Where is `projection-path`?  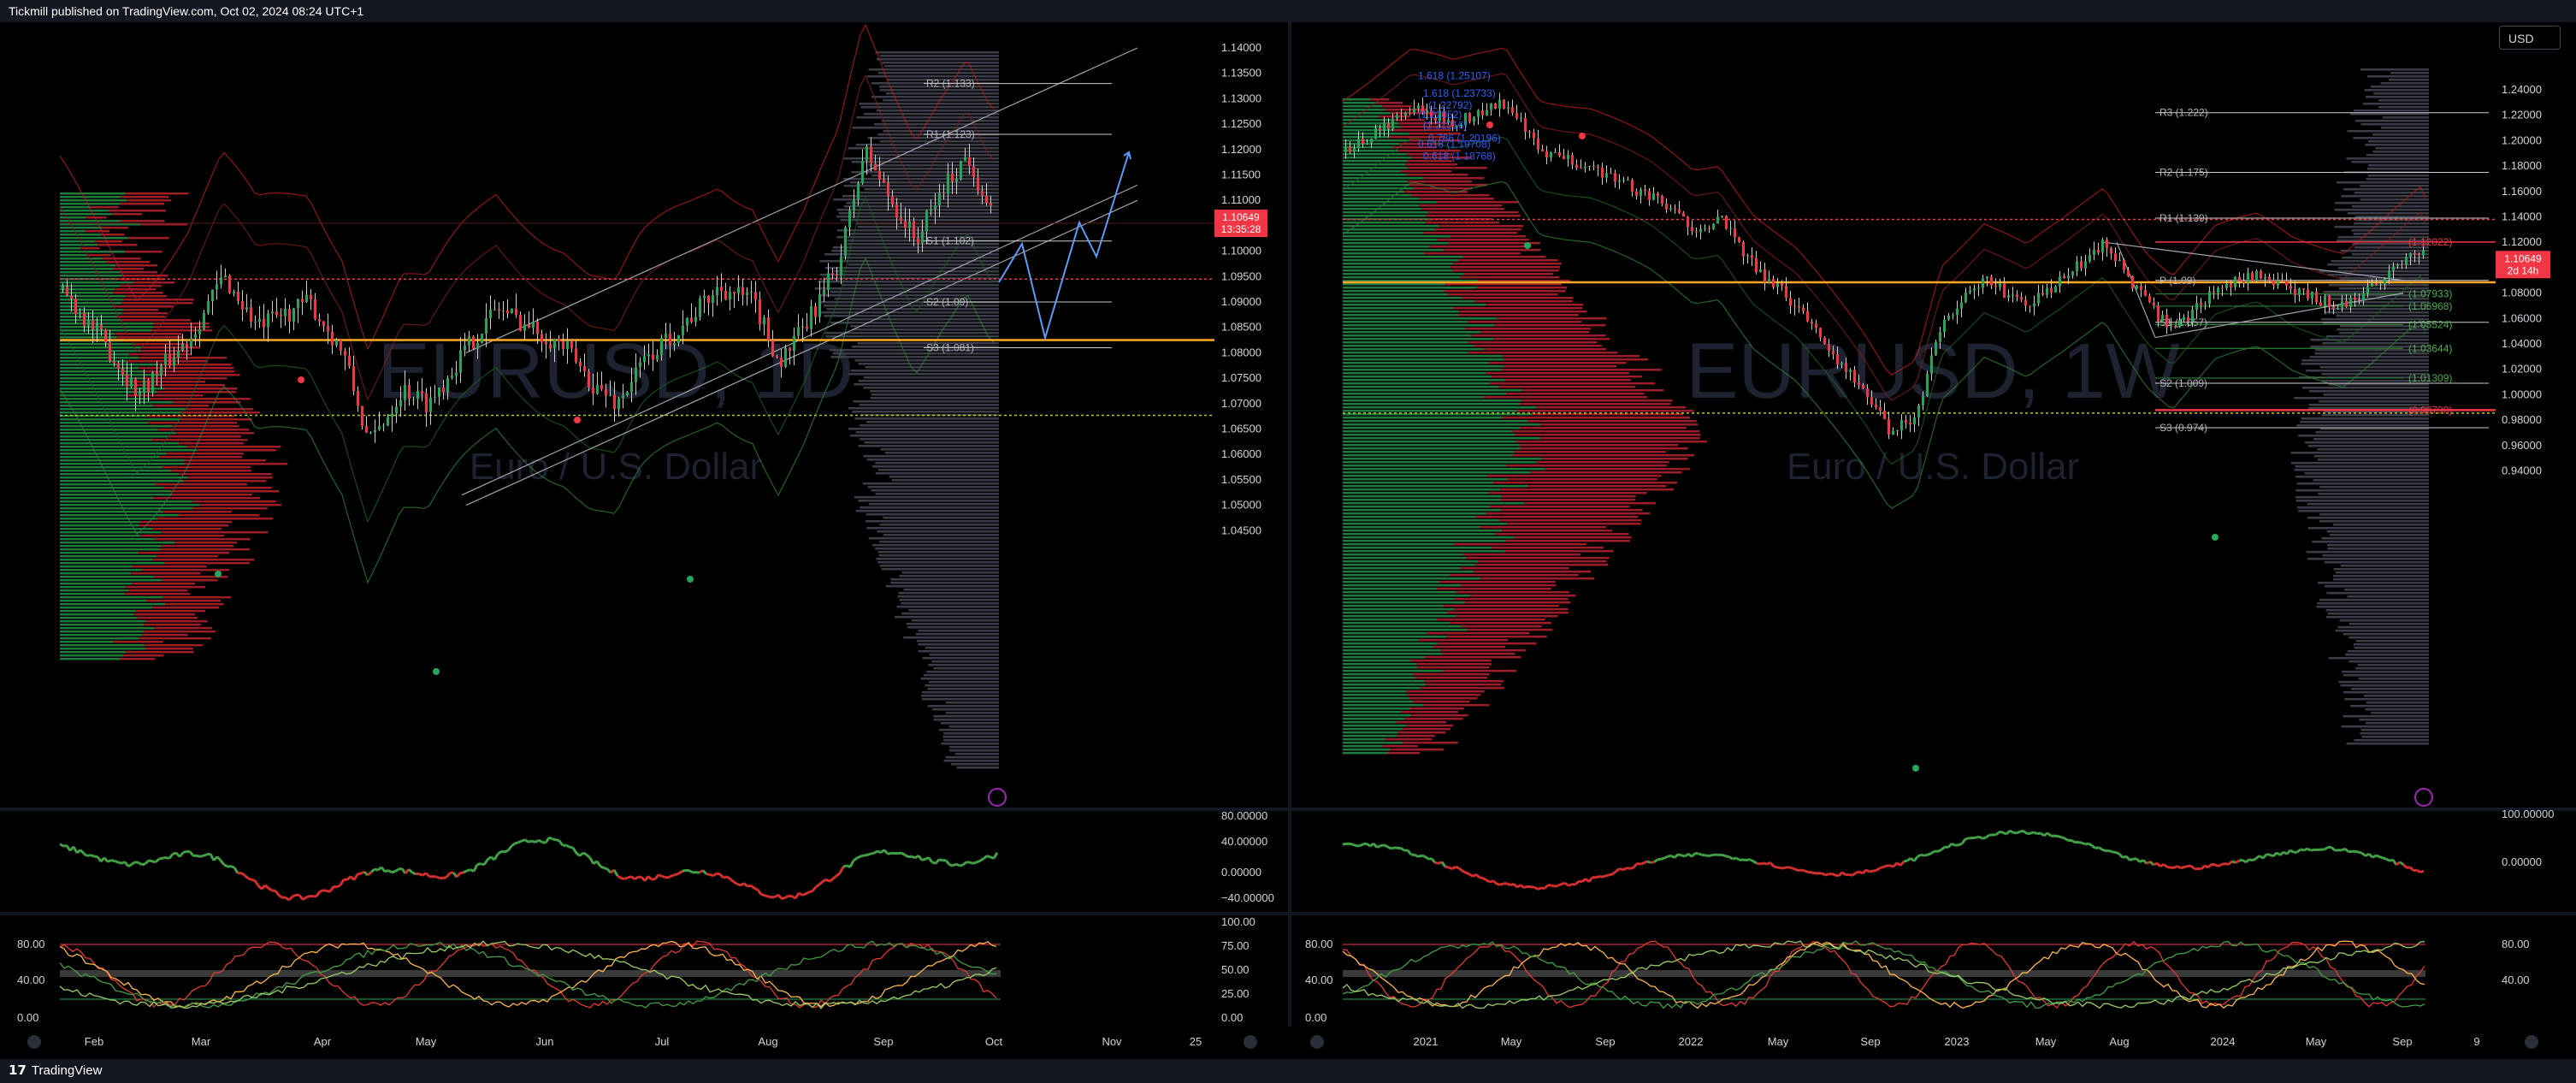 projection-path is located at coordinates (1064, 246).